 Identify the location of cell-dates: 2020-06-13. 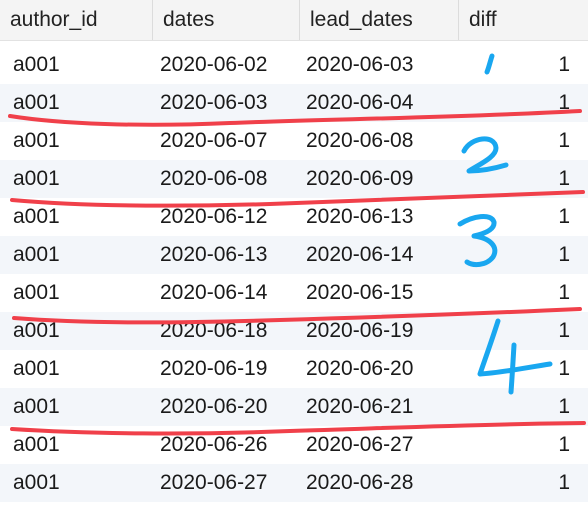
(214, 254).